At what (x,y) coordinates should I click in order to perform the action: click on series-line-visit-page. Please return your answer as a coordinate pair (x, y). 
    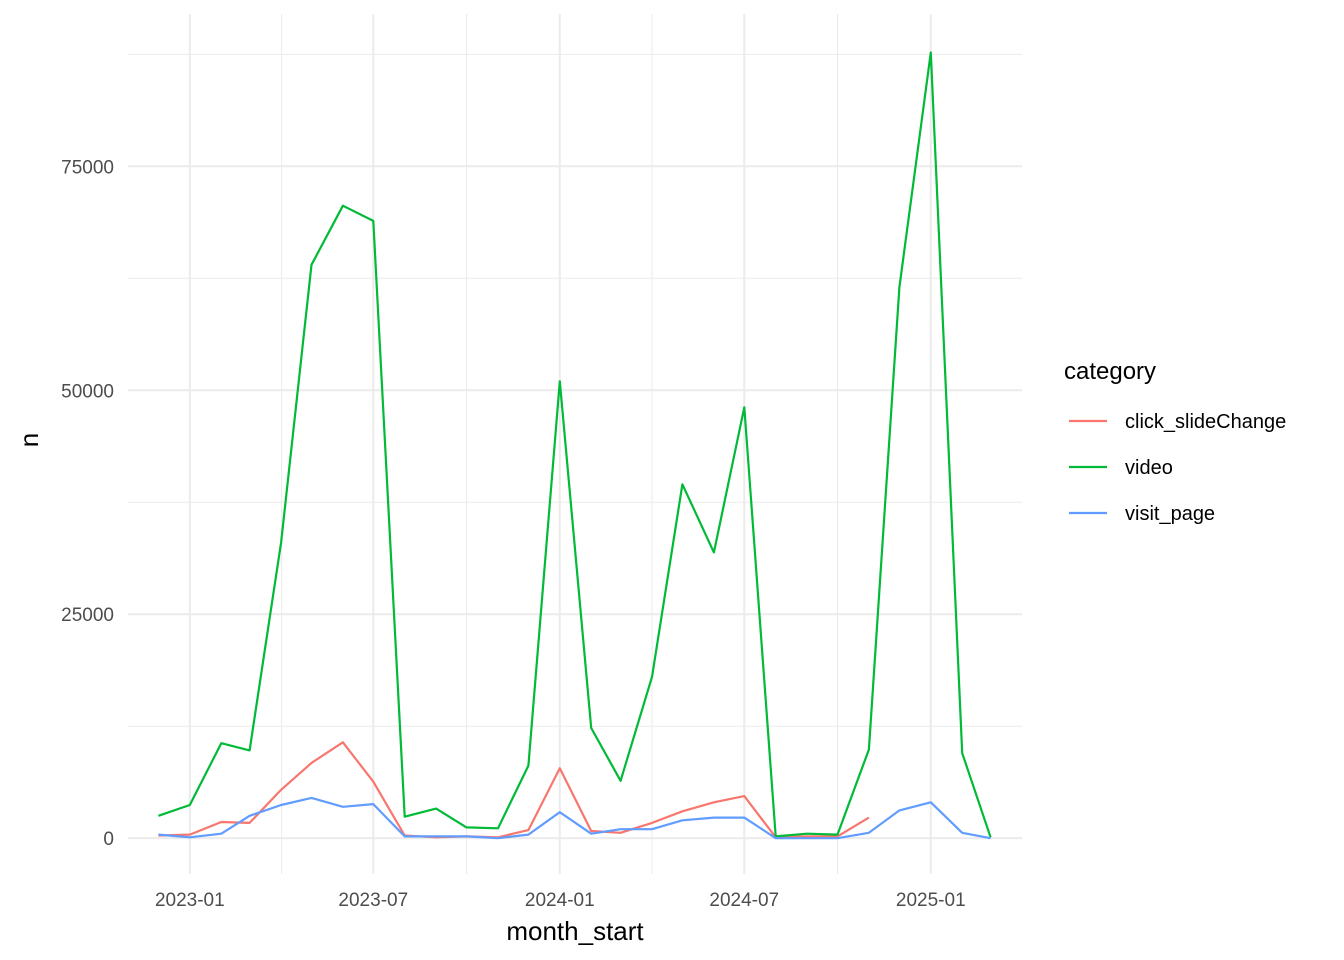
    Looking at the image, I should click on (574, 818).